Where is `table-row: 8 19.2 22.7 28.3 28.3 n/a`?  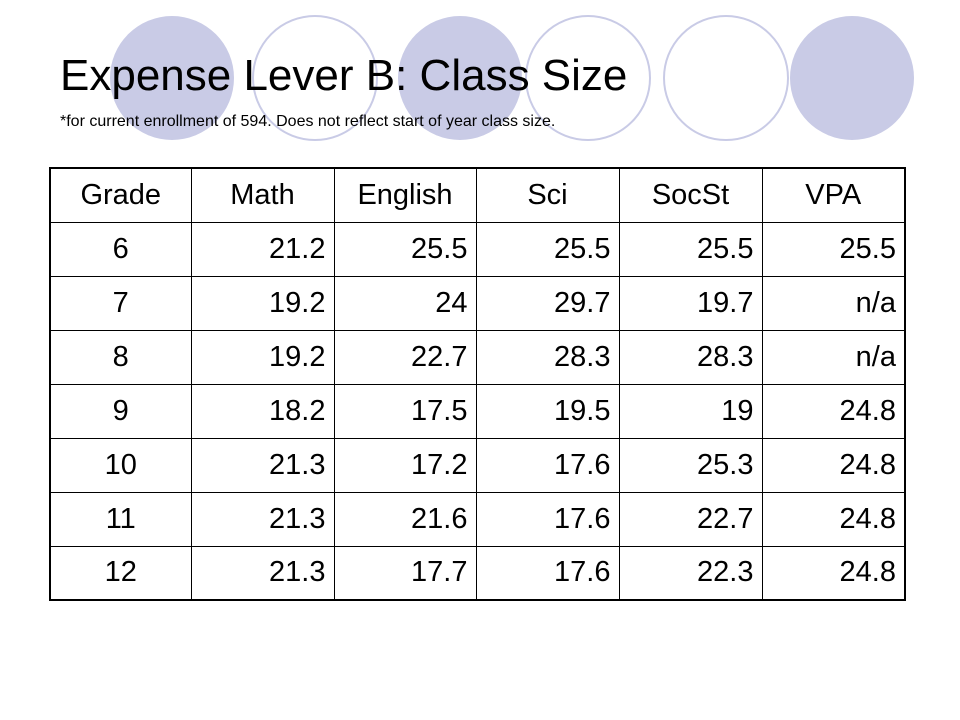 table-row: 8 19.2 22.7 28.3 28.3 n/a is located at coordinates (477, 357).